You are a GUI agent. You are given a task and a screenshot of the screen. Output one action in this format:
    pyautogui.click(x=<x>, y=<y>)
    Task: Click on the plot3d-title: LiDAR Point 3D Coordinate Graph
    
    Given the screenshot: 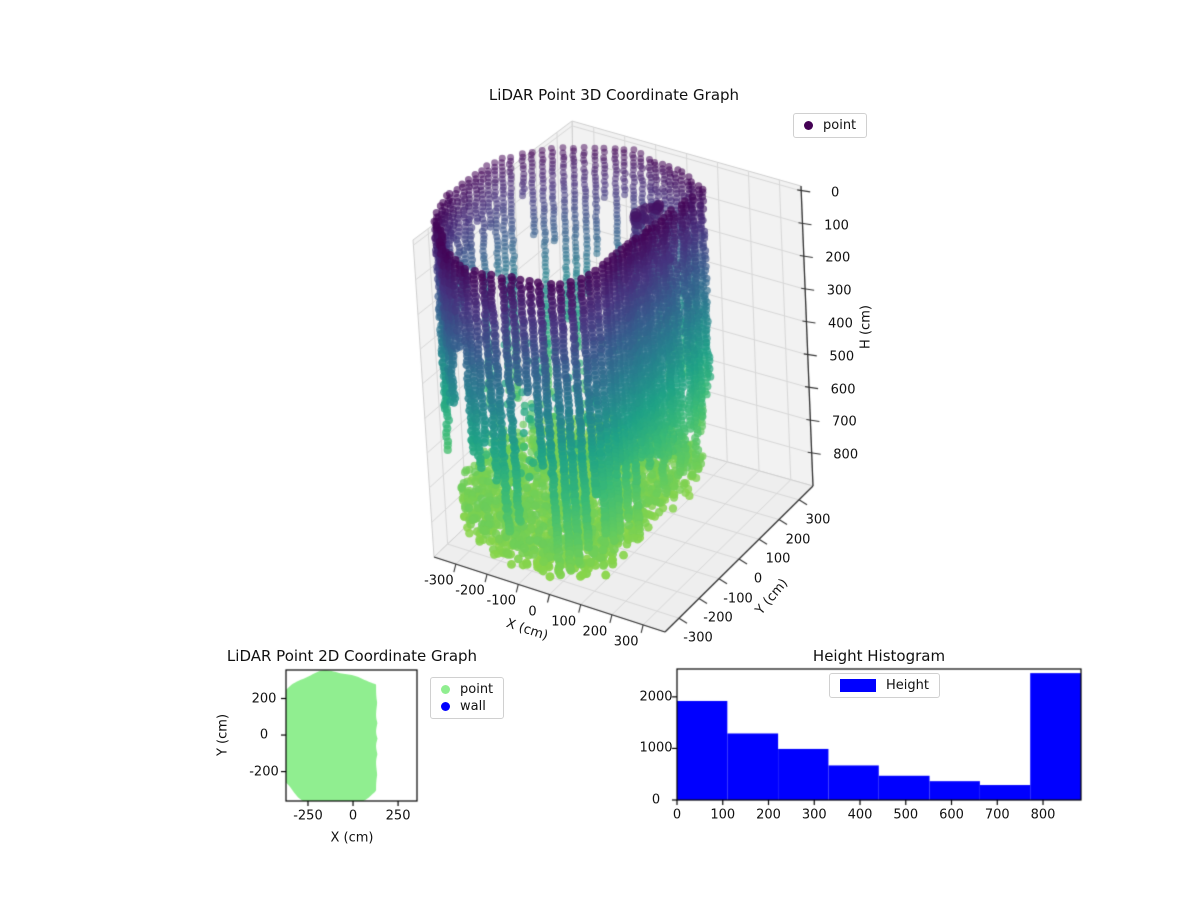 What is the action you would take?
    pyautogui.click(x=614, y=95)
    